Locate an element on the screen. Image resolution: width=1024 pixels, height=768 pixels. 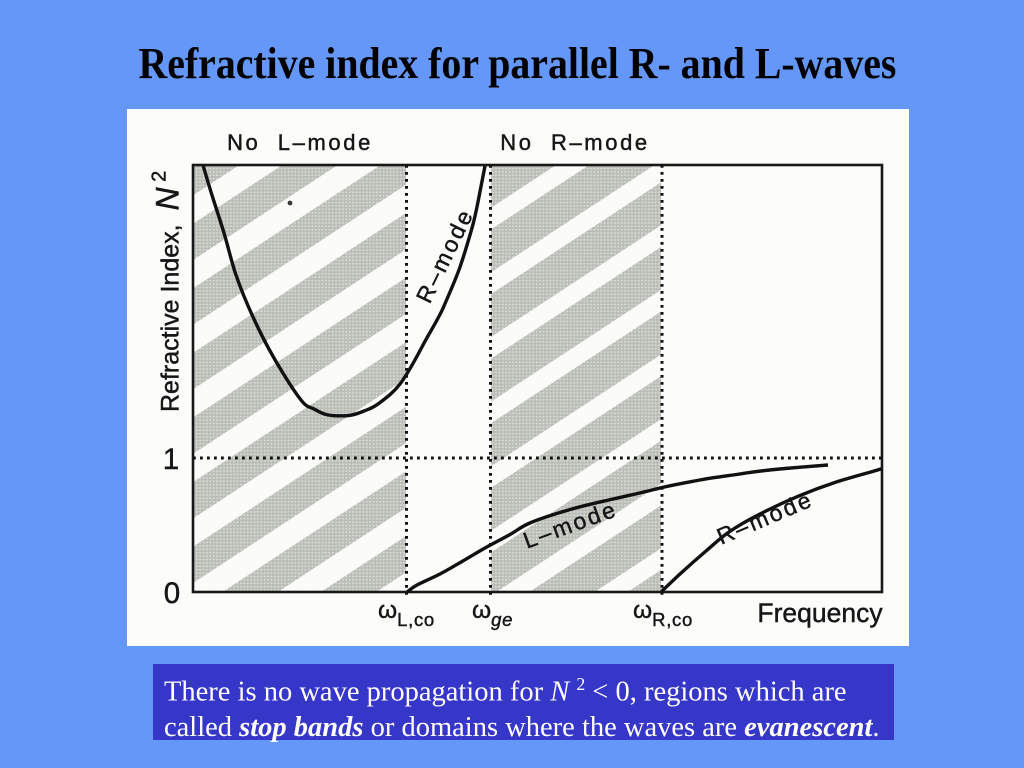
svg-text: Frequency is located at coordinates (820, 613).